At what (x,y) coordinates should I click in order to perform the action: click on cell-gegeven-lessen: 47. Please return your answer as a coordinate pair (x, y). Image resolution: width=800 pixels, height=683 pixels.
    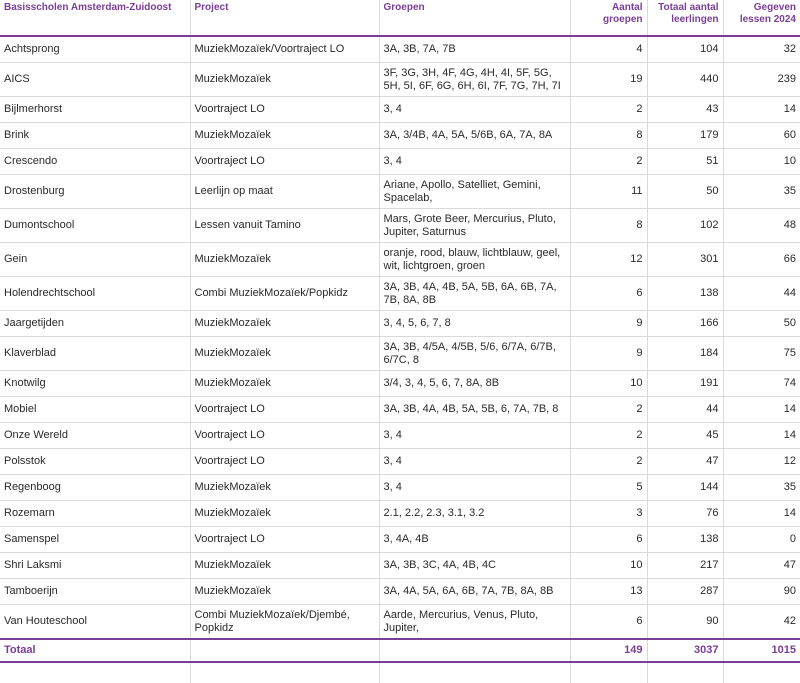
    Looking at the image, I should click on (761, 565).